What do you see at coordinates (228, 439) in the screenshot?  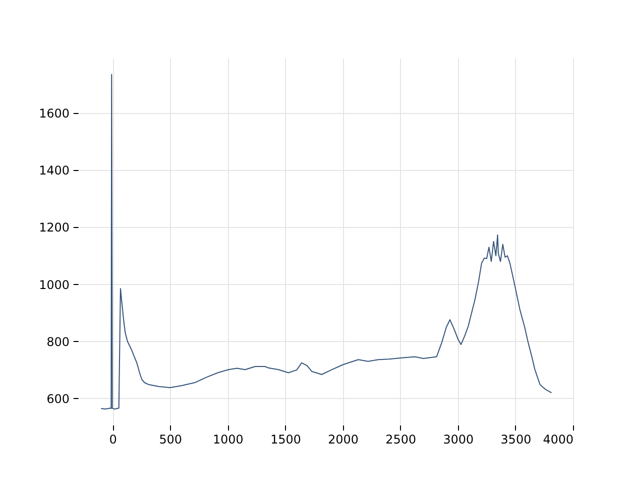 I see `x-tick-label: 1000` at bounding box center [228, 439].